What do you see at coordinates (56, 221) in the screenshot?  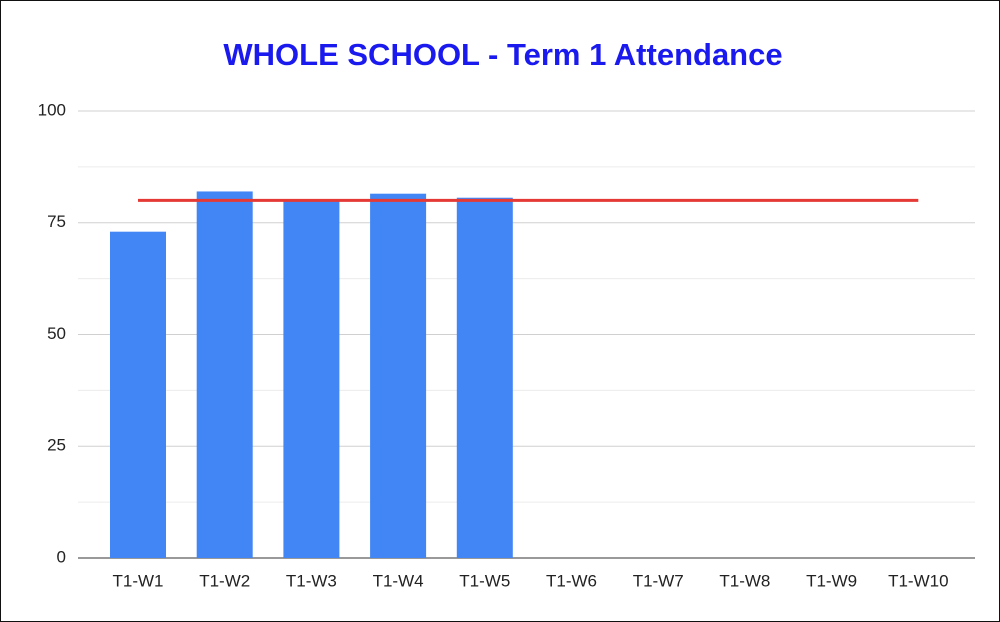 I see `y-tick-label: 75` at bounding box center [56, 221].